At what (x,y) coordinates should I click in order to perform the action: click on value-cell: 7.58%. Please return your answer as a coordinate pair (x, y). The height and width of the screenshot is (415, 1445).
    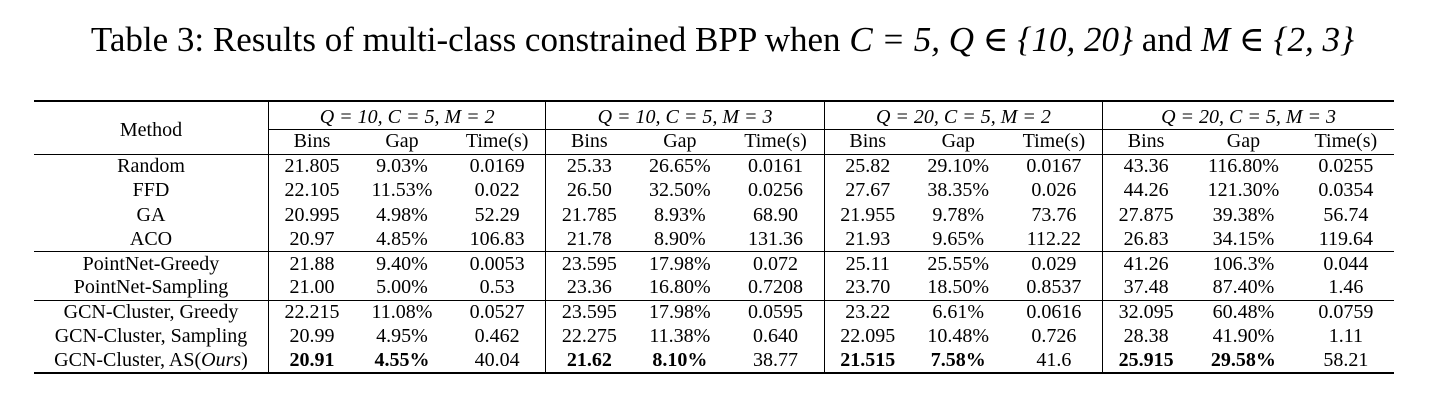
    Looking at the image, I should click on (958, 361).